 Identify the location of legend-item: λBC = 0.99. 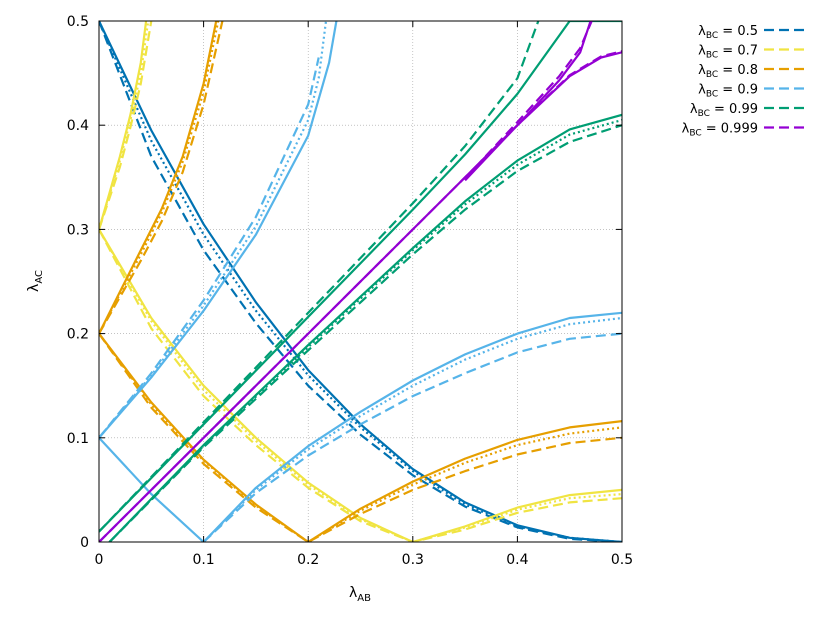
(749, 110).